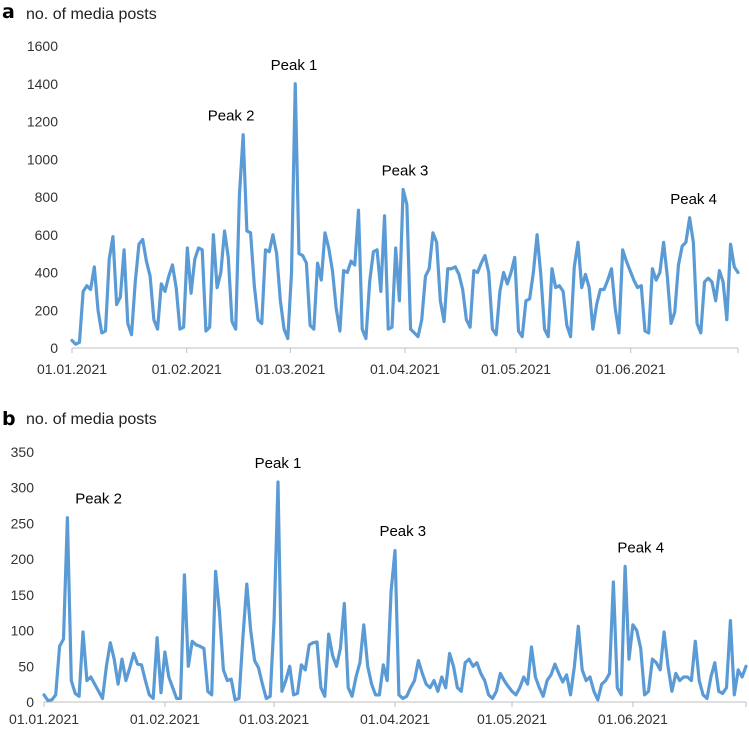 This screenshot has width=749, height=730. I want to click on y-tick-label: 300, so click(23, 488).